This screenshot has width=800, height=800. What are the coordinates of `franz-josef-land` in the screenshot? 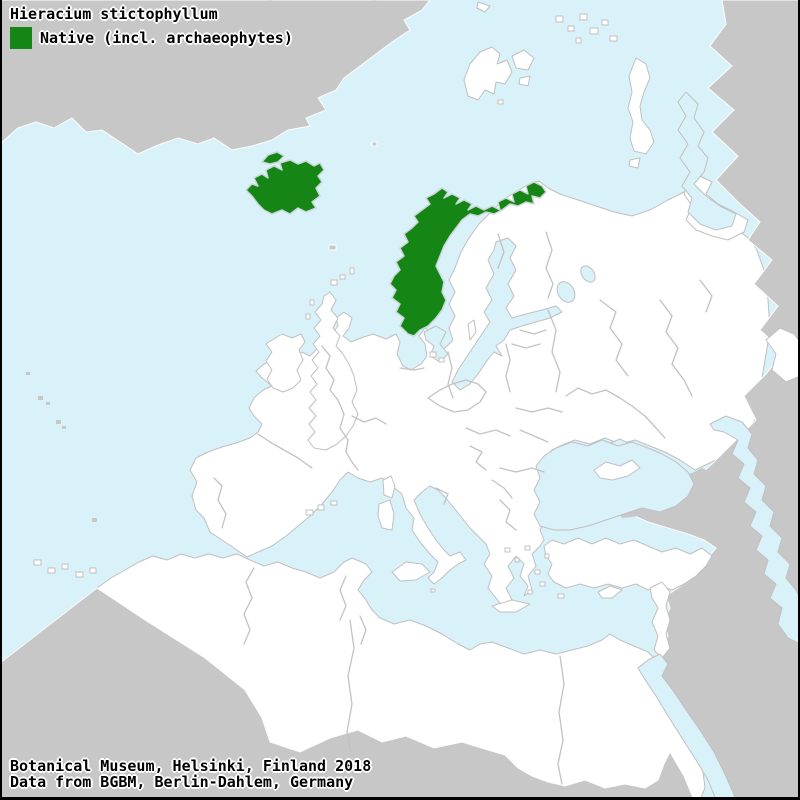 It's located at (586, 28).